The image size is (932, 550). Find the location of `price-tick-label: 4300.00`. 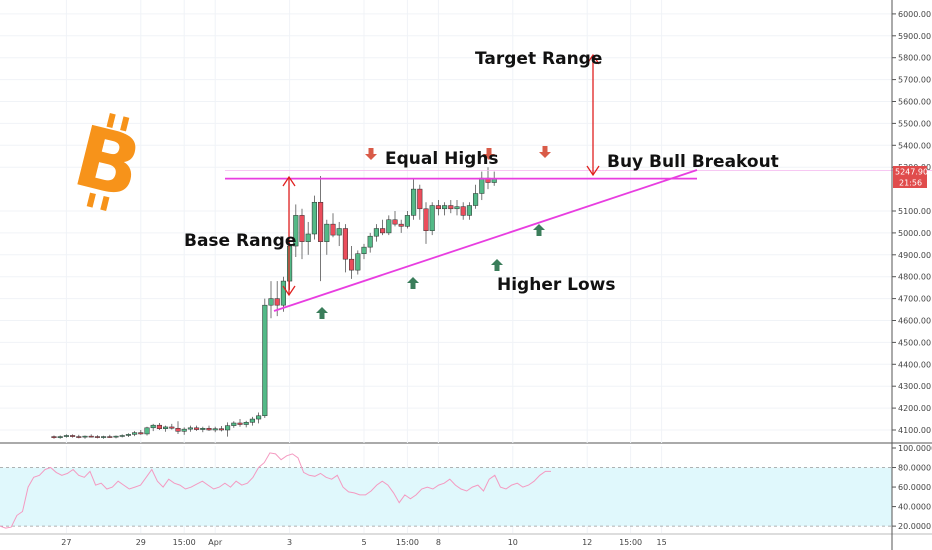

price-tick-label: 4300.00 is located at coordinates (914, 386).